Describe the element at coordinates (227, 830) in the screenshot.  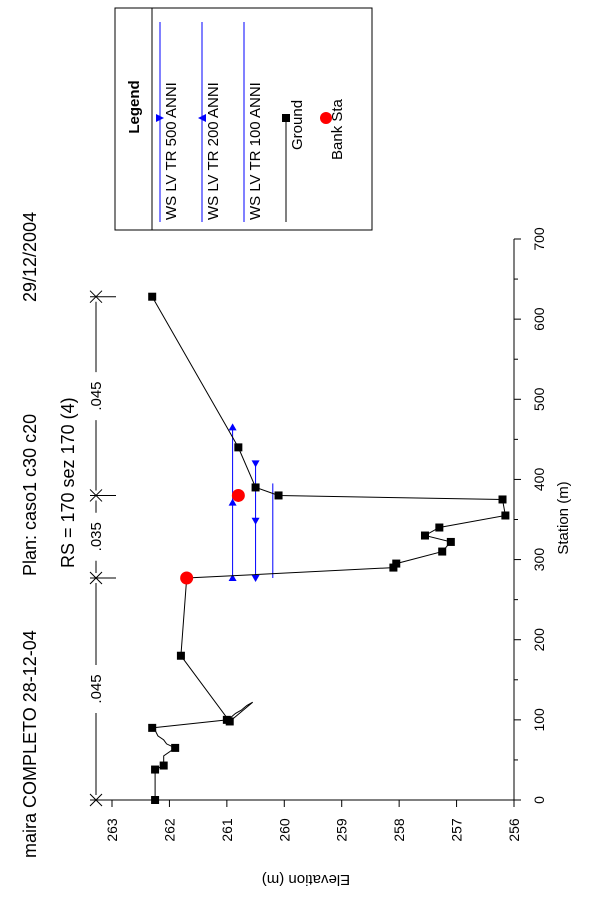
I see `elevation-tick-label: 261` at that location.